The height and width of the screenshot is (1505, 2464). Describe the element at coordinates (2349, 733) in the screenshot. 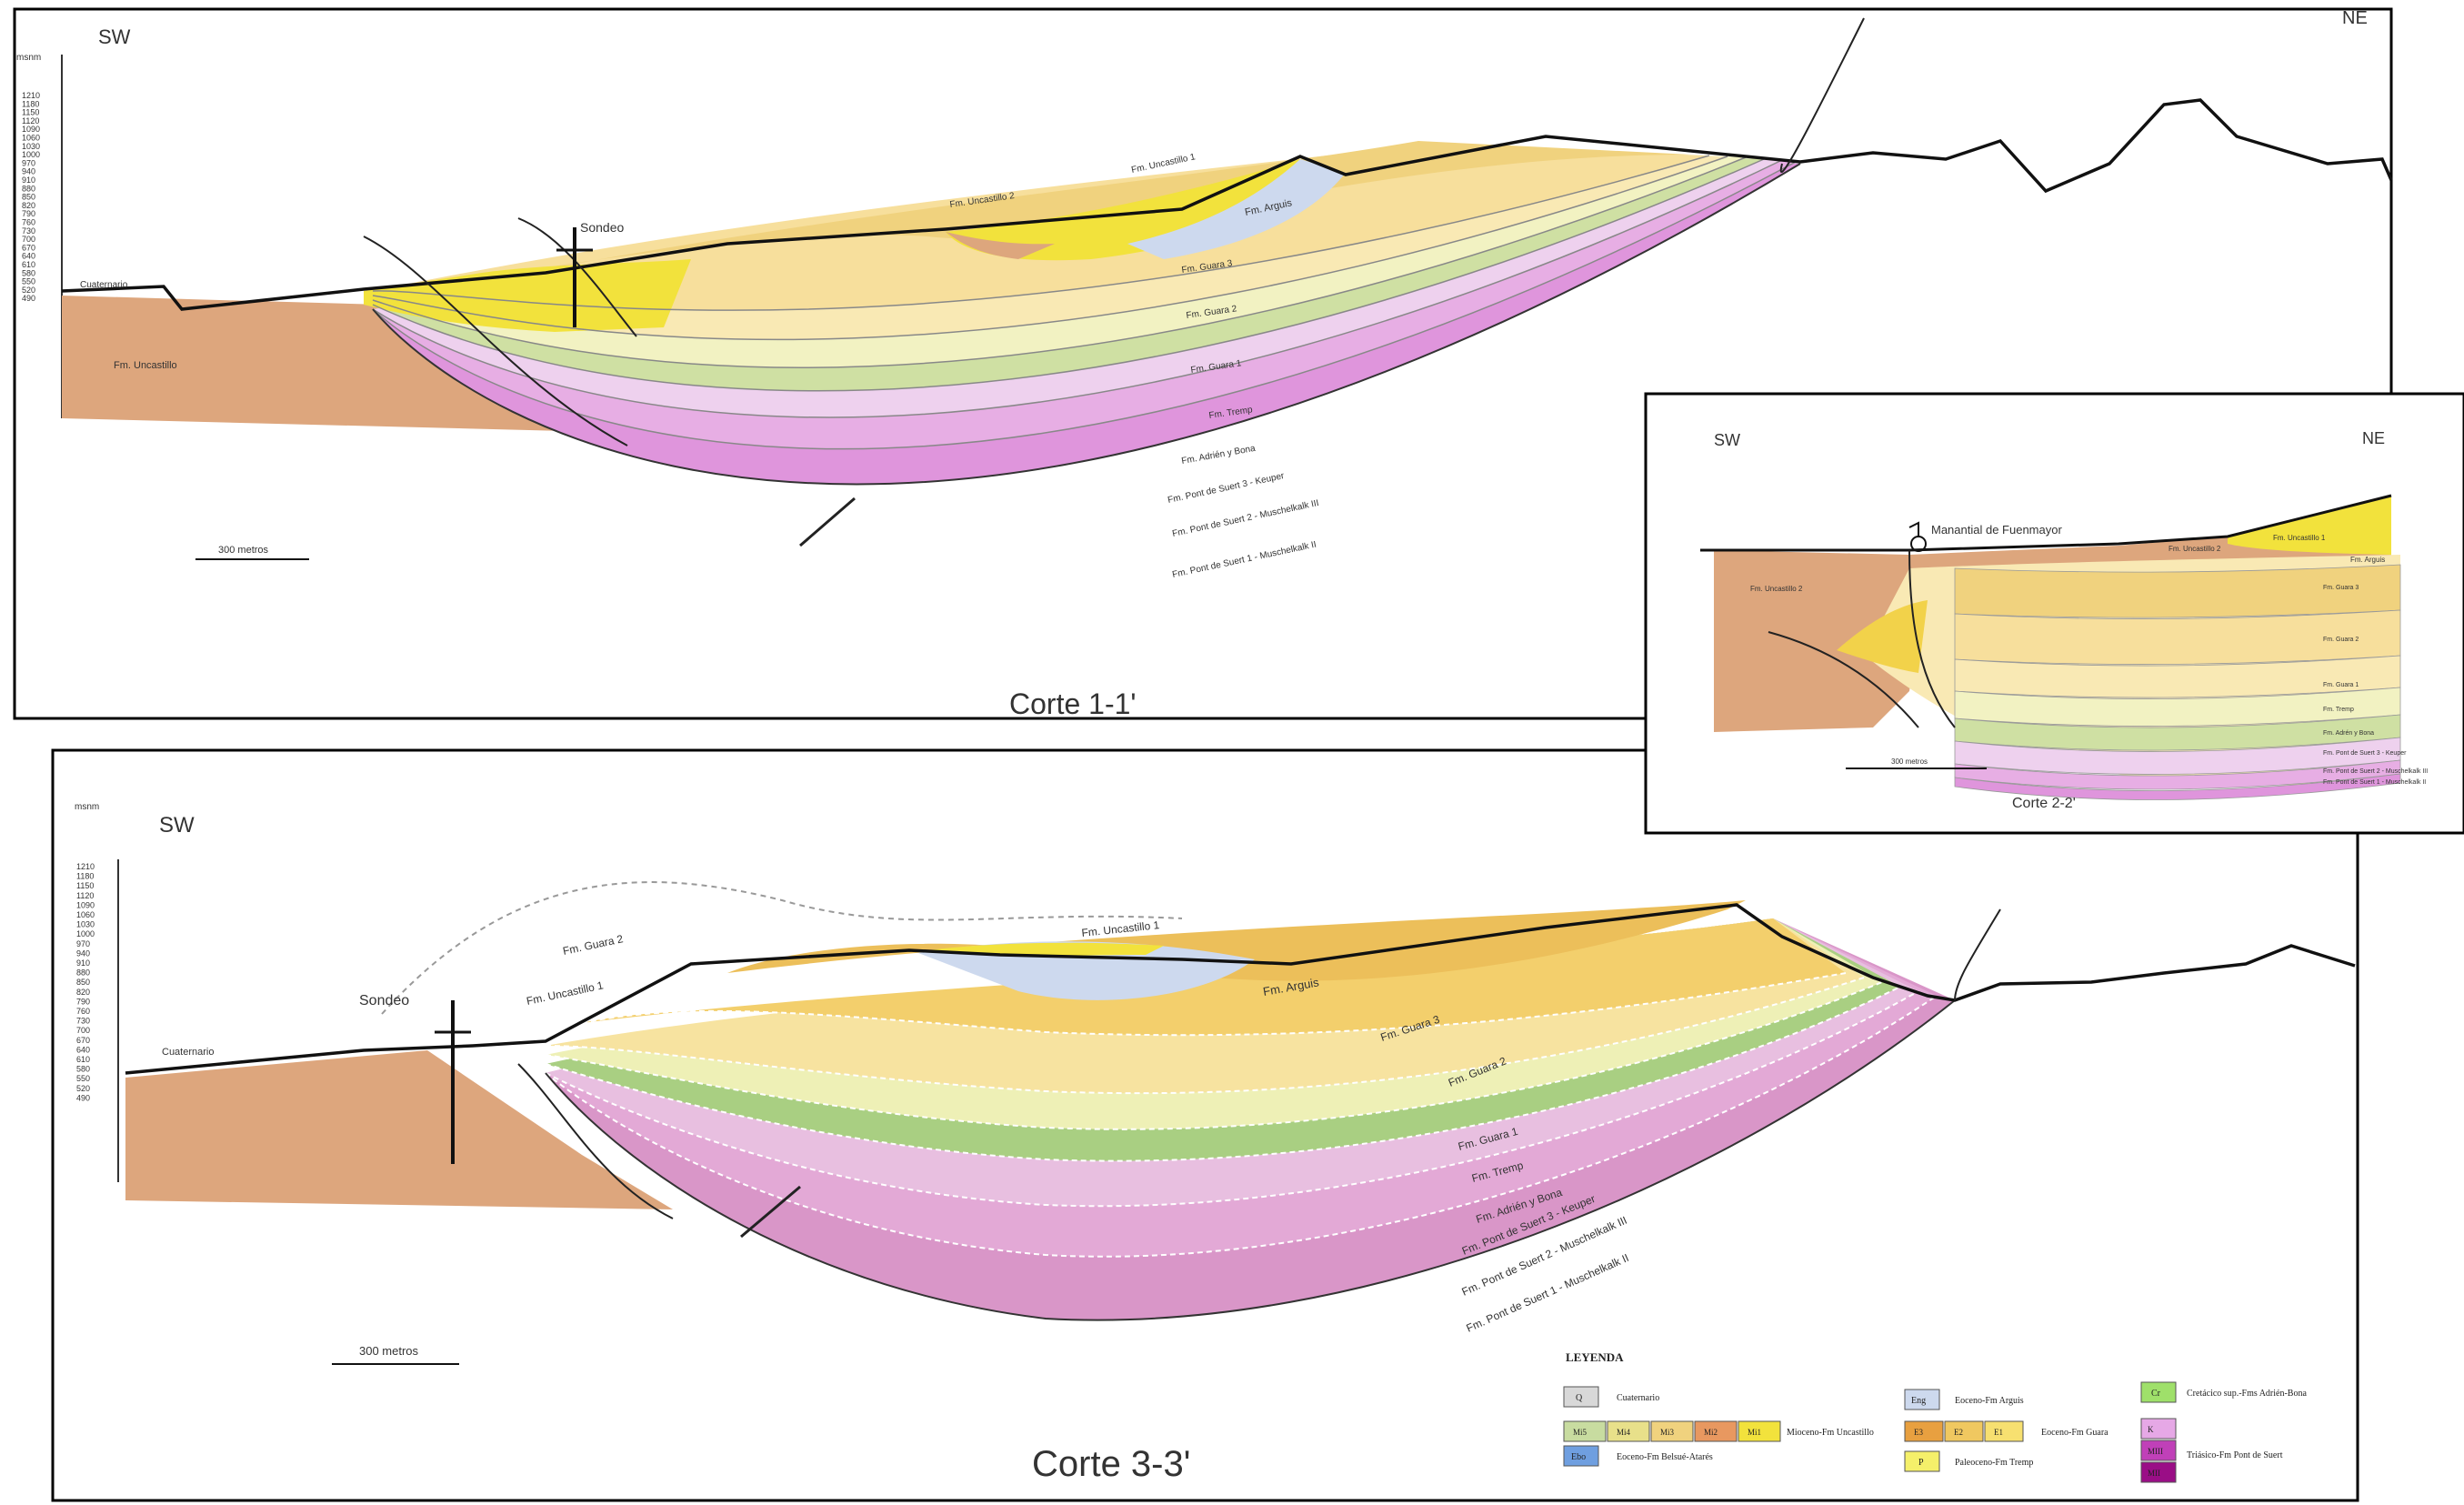

I see `layer-label: Fm. Adrén y Bona` at that location.